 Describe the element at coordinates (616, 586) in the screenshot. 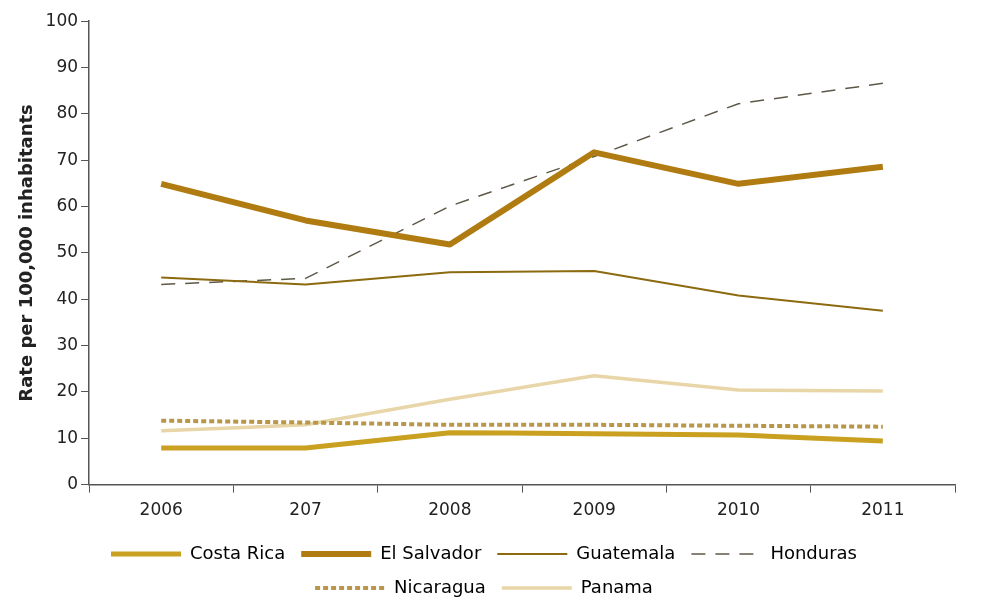

I see `legend-label: Panama` at that location.